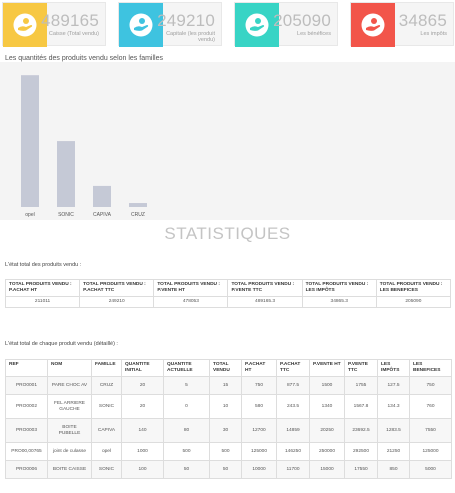 Image resolution: width=455 pixels, height=493 pixels. Describe the element at coordinates (259, 469) in the screenshot. I see `table-cell: 10000` at that location.